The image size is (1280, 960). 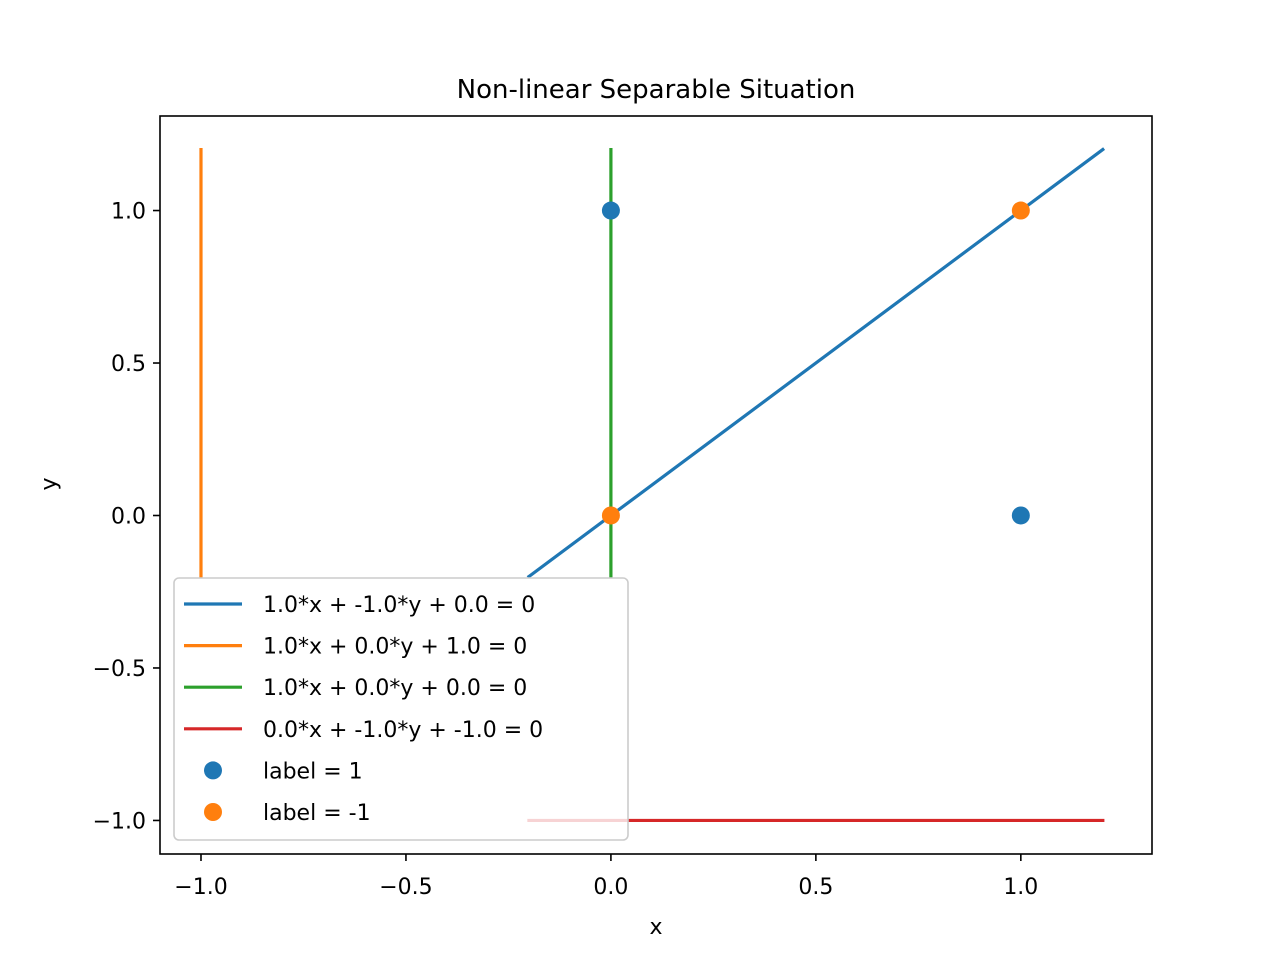 What do you see at coordinates (317, 813) in the screenshot?
I see `legend-scatter-label-2: label = -1` at bounding box center [317, 813].